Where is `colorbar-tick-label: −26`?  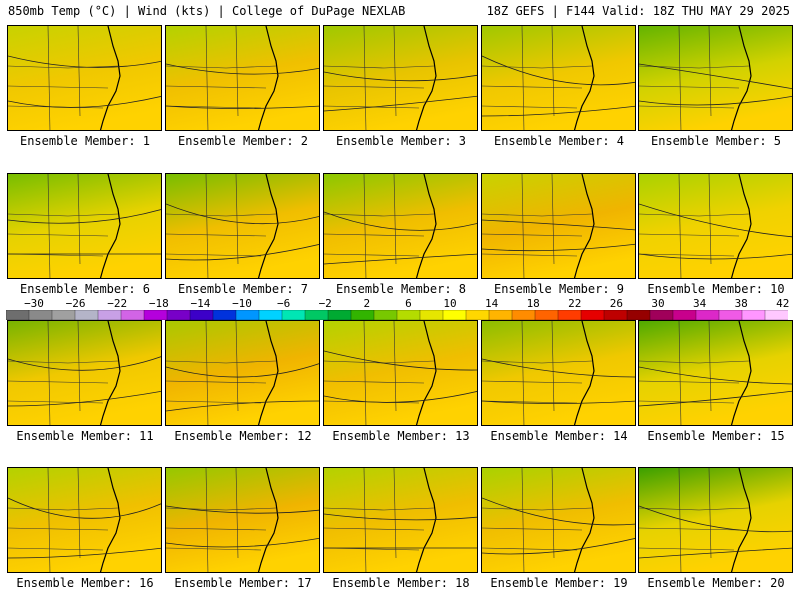
colorbar-tick-label: −26 is located at coordinates (75, 303).